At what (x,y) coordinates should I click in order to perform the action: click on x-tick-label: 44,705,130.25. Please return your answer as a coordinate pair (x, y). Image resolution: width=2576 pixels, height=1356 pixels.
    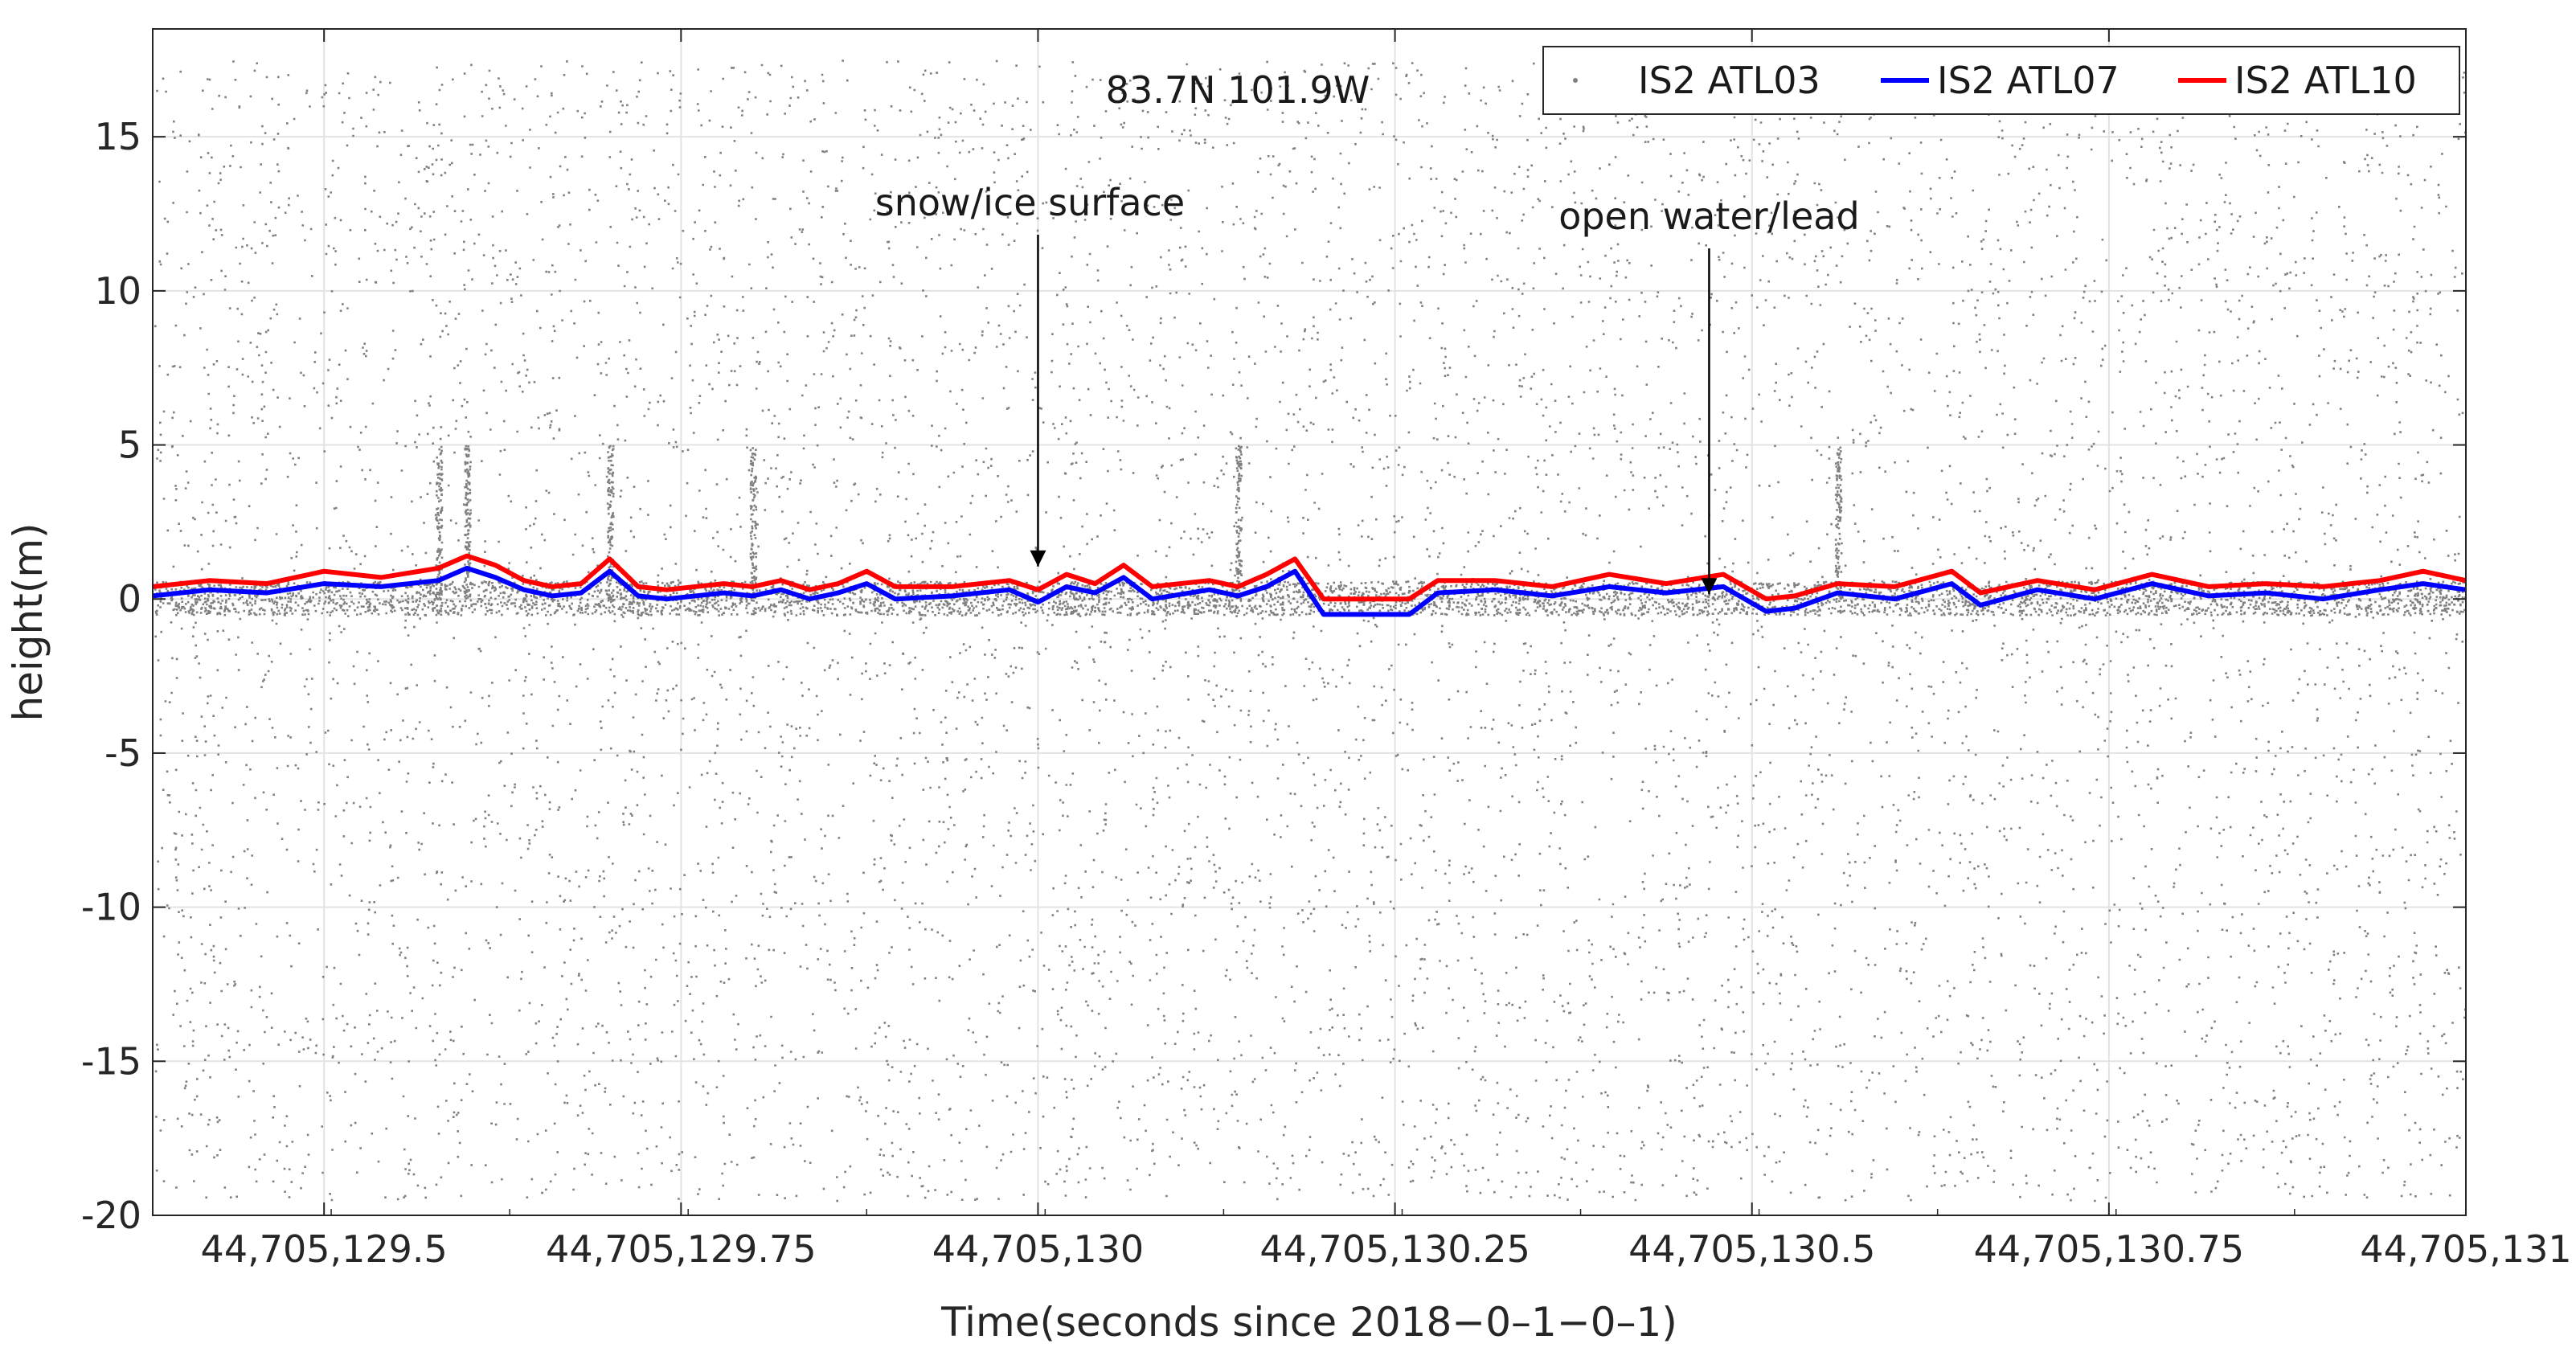
    Looking at the image, I should click on (1394, 1249).